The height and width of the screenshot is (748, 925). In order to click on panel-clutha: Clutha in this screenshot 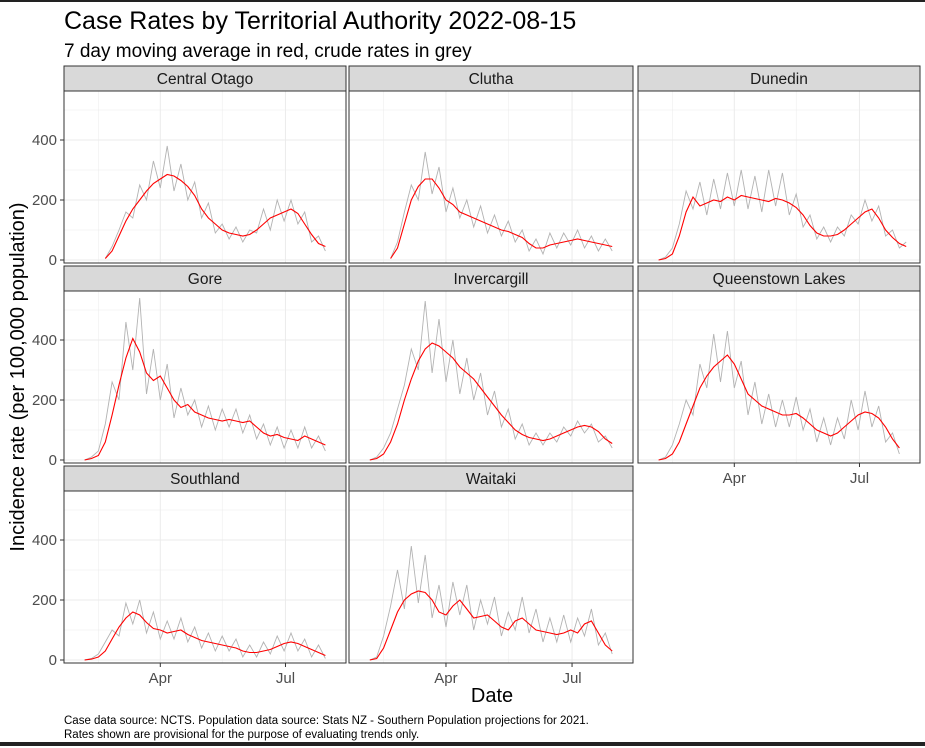, I will do `click(491, 164)`.